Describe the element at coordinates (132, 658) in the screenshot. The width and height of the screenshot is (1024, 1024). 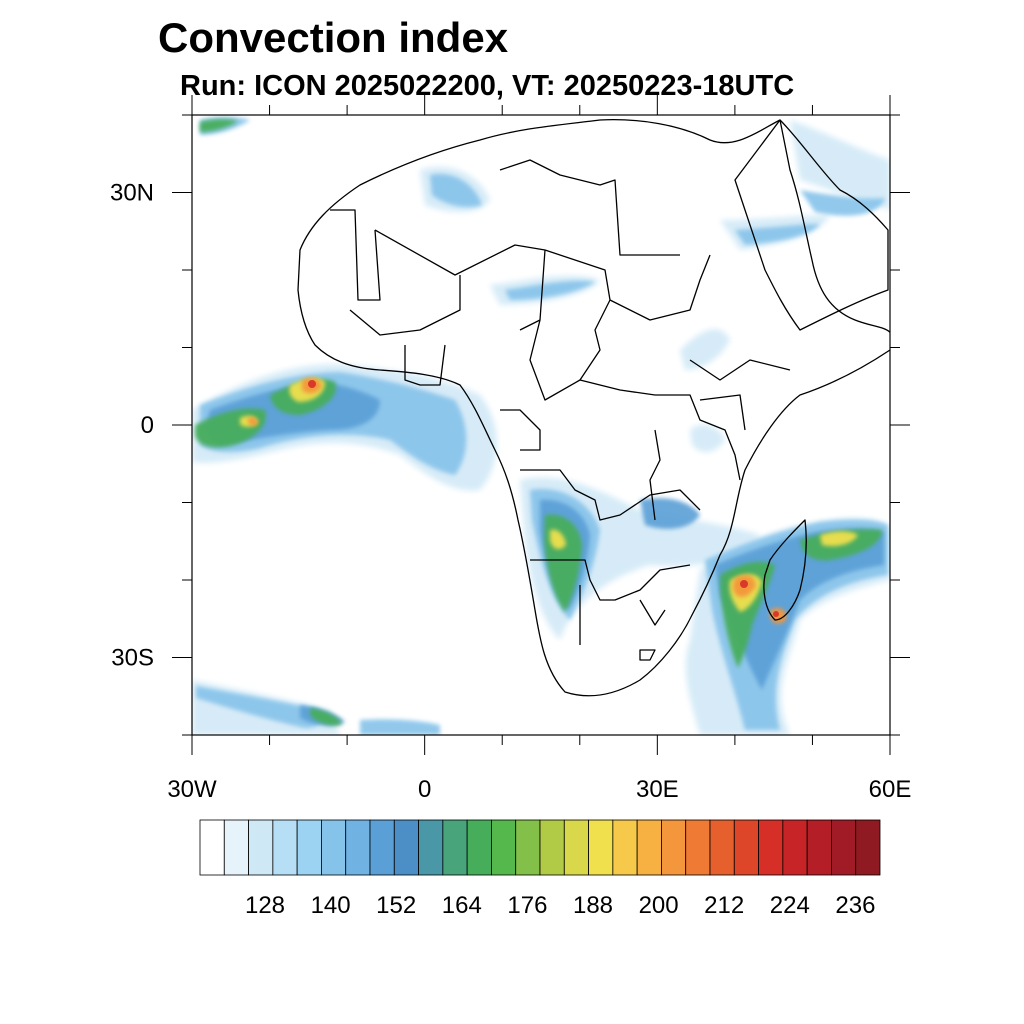
I see `y-tick-label: 30S` at that location.